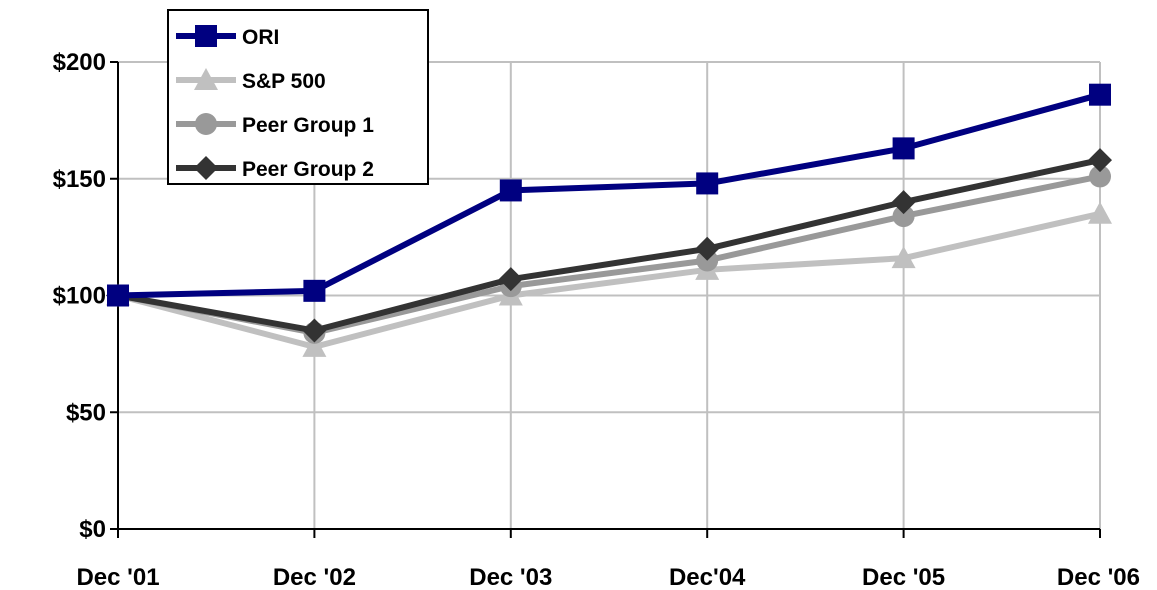 Image resolution: width=1157 pixels, height=590 pixels. What do you see at coordinates (79, 62) in the screenshot?
I see `y-tick-label: $200` at bounding box center [79, 62].